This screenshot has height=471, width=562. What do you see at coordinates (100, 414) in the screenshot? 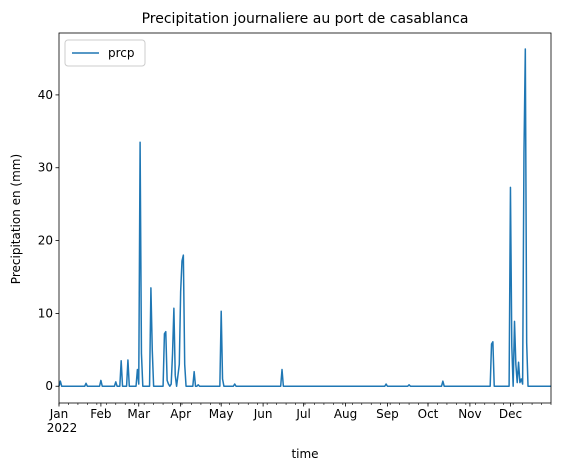
I see `x-tick-label: Feb` at bounding box center [100, 414].